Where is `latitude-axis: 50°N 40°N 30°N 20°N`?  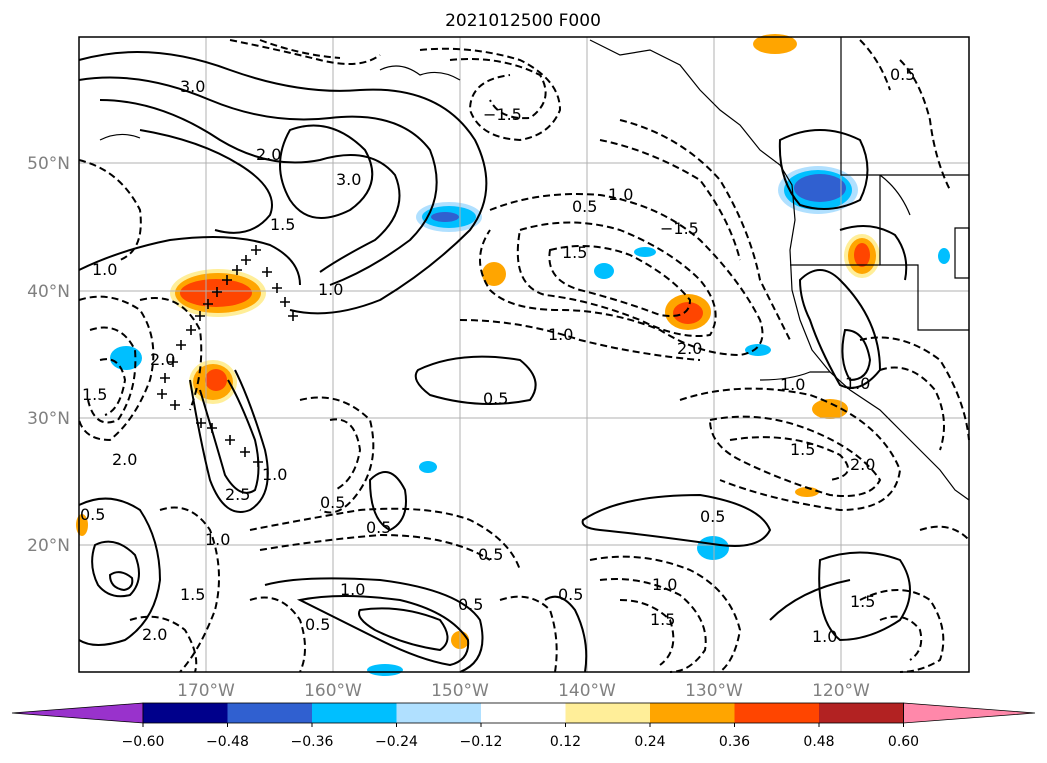
latitude-axis: 50°N 40°N 30°N 20°N is located at coordinates (48, 355).